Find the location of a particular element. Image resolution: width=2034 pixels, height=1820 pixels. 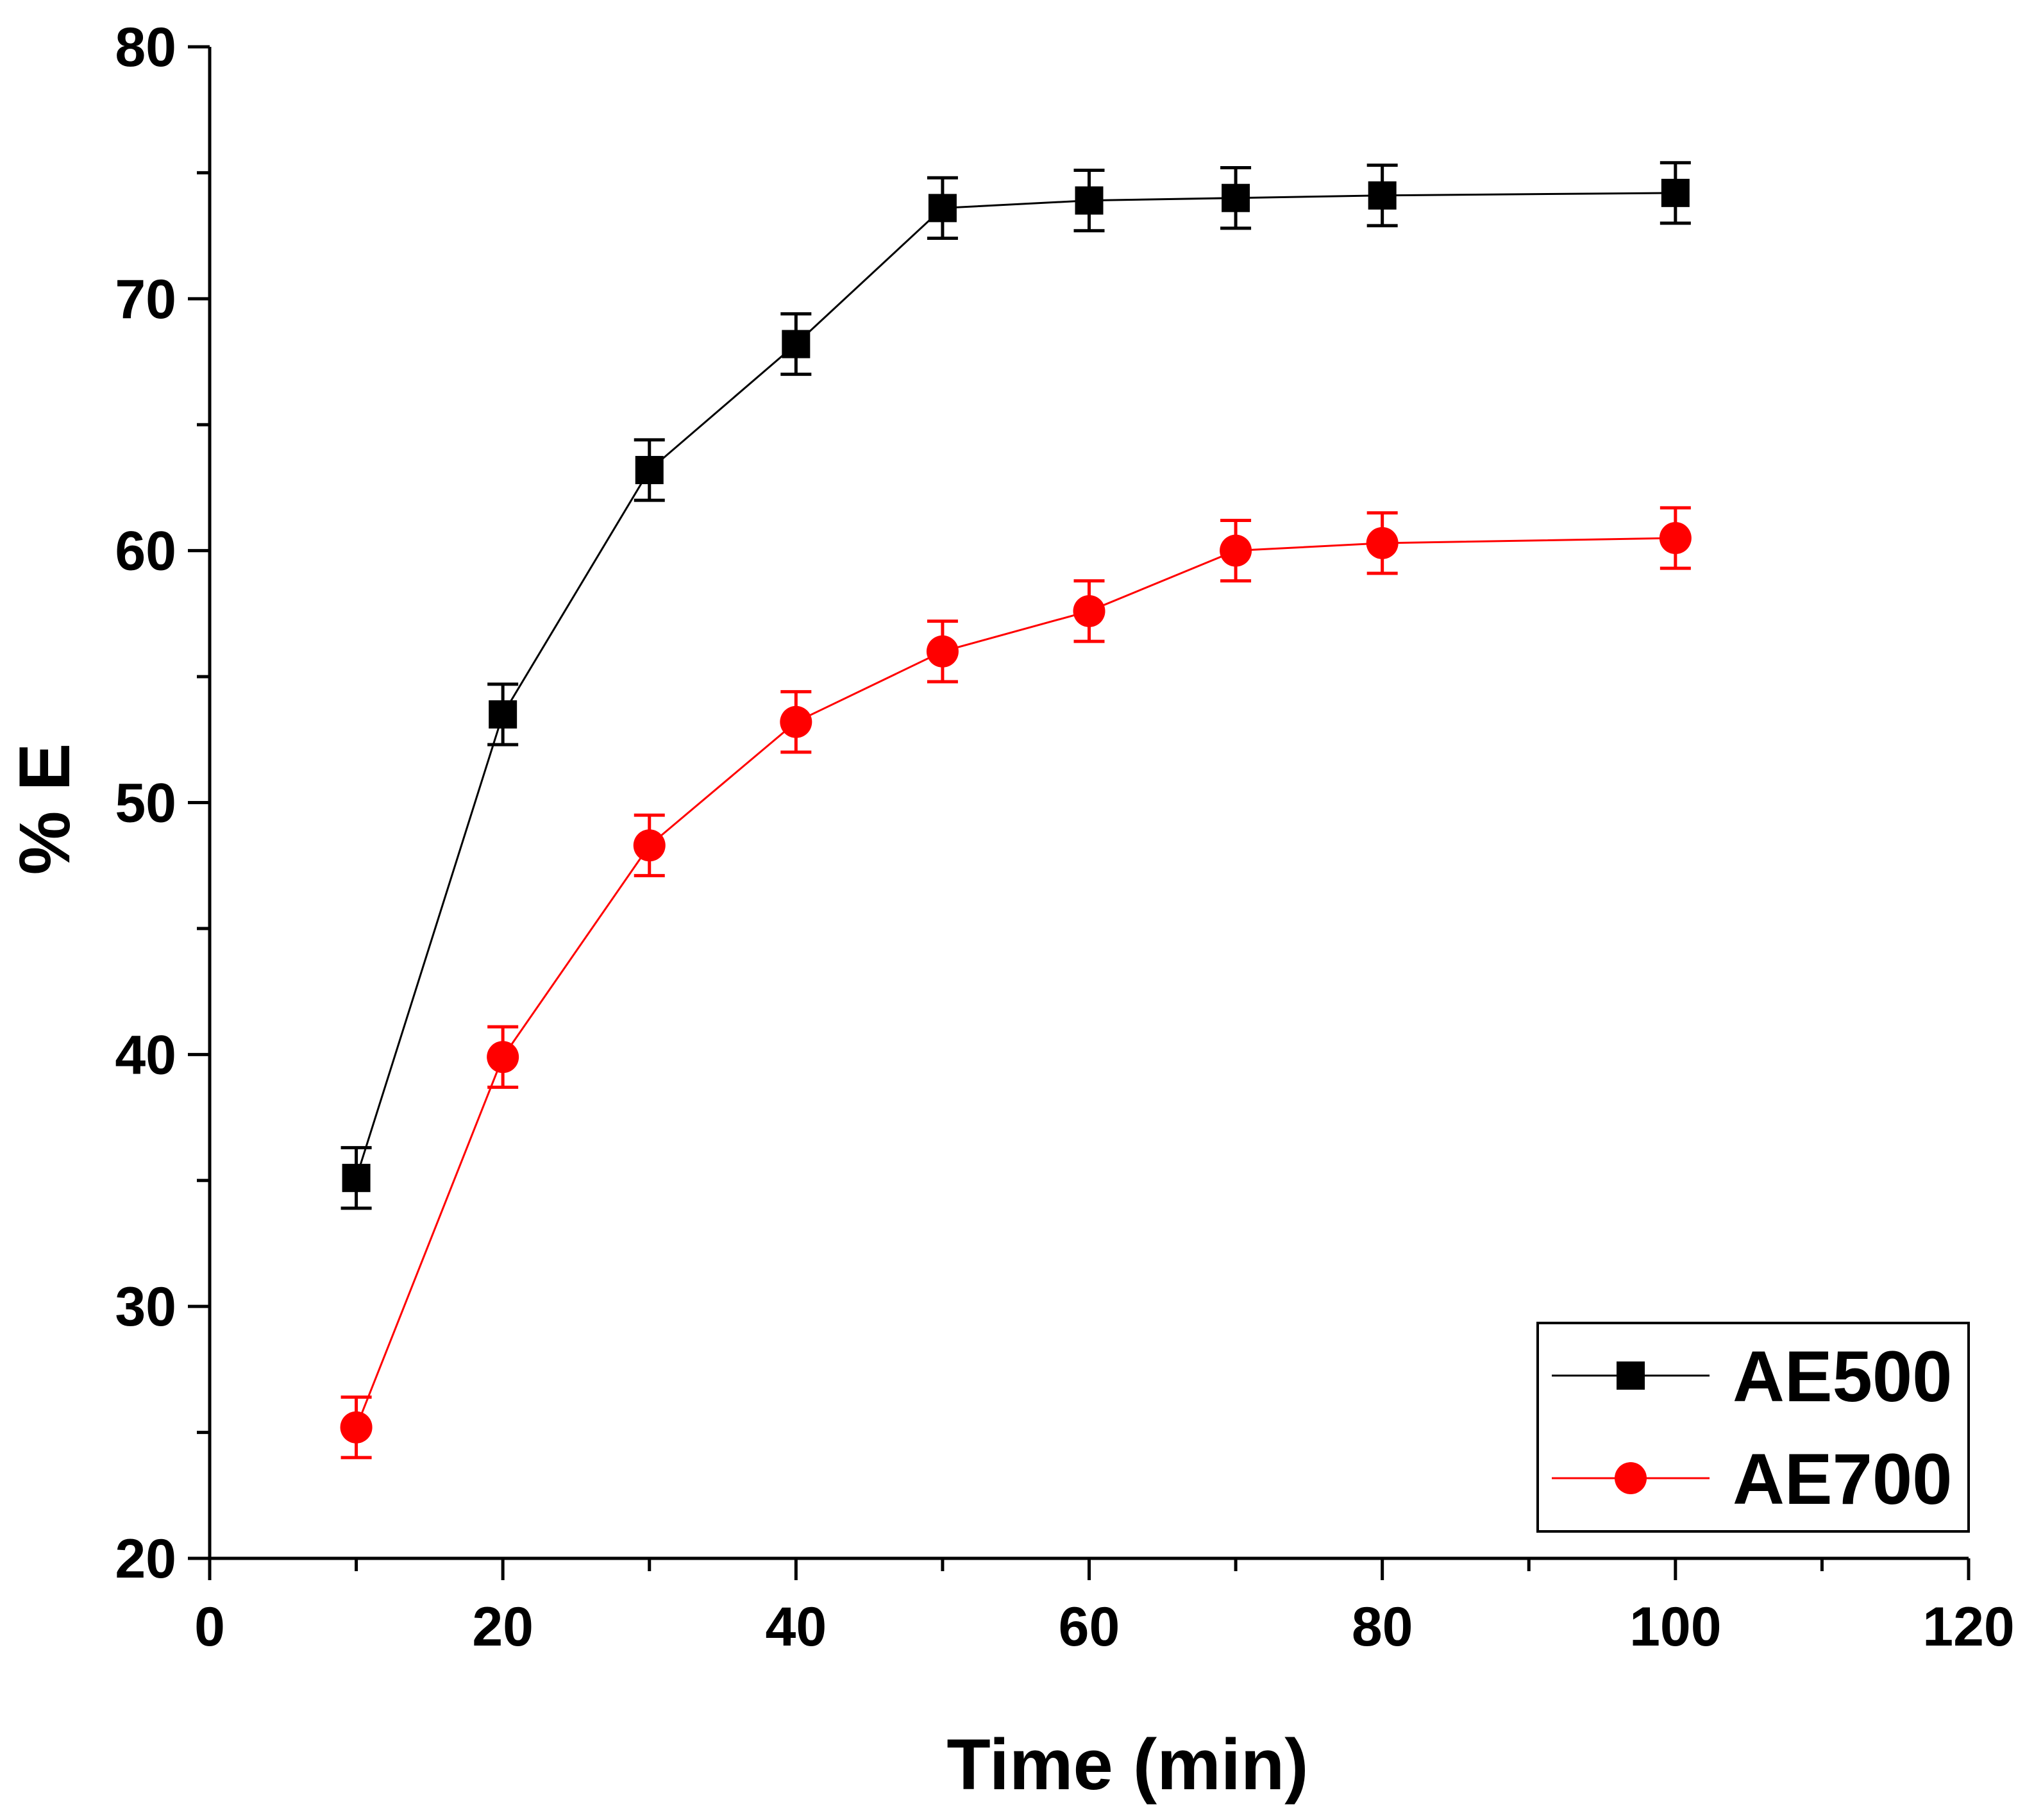

y-tick-label: 60 is located at coordinates (145, 551).